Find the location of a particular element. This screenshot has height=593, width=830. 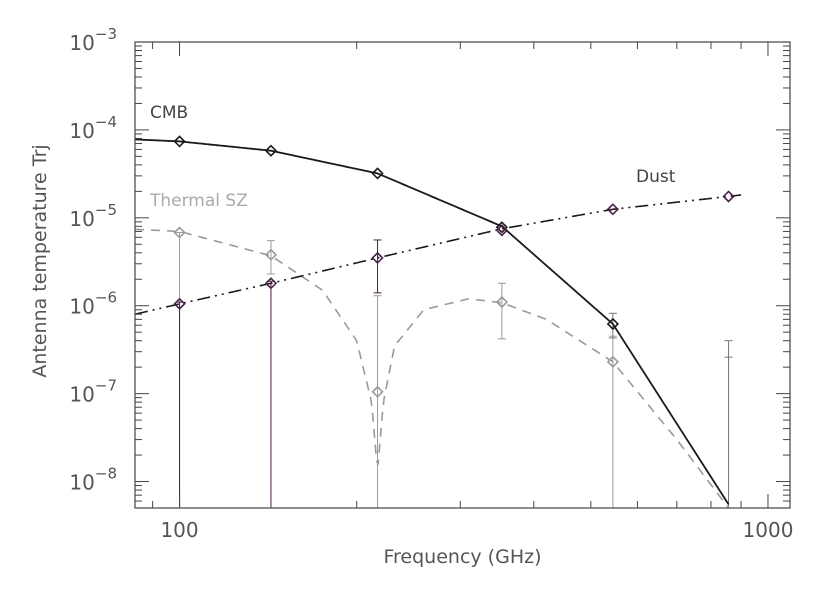

x-axis-label: Frequency (GHz) is located at coordinates (462, 557).